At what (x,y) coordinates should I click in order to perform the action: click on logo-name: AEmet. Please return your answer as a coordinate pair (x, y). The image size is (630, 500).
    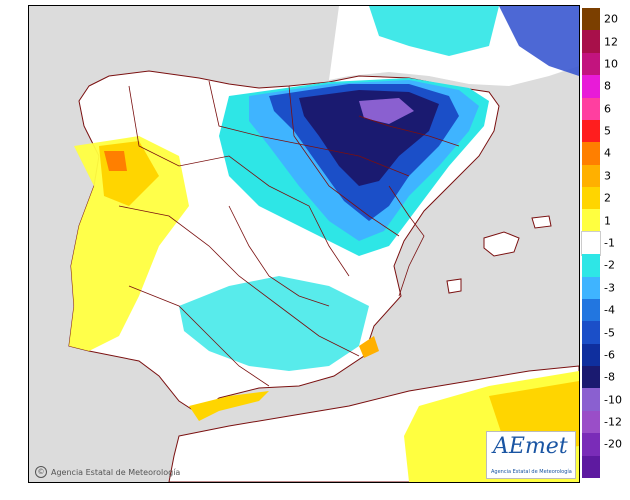
    Looking at the image, I should click on (530, 446).